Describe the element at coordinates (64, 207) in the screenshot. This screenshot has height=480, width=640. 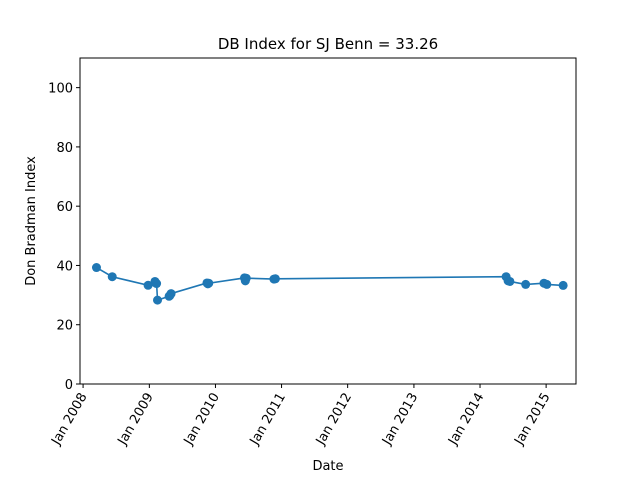
I see `y-tick-label: 60` at that location.